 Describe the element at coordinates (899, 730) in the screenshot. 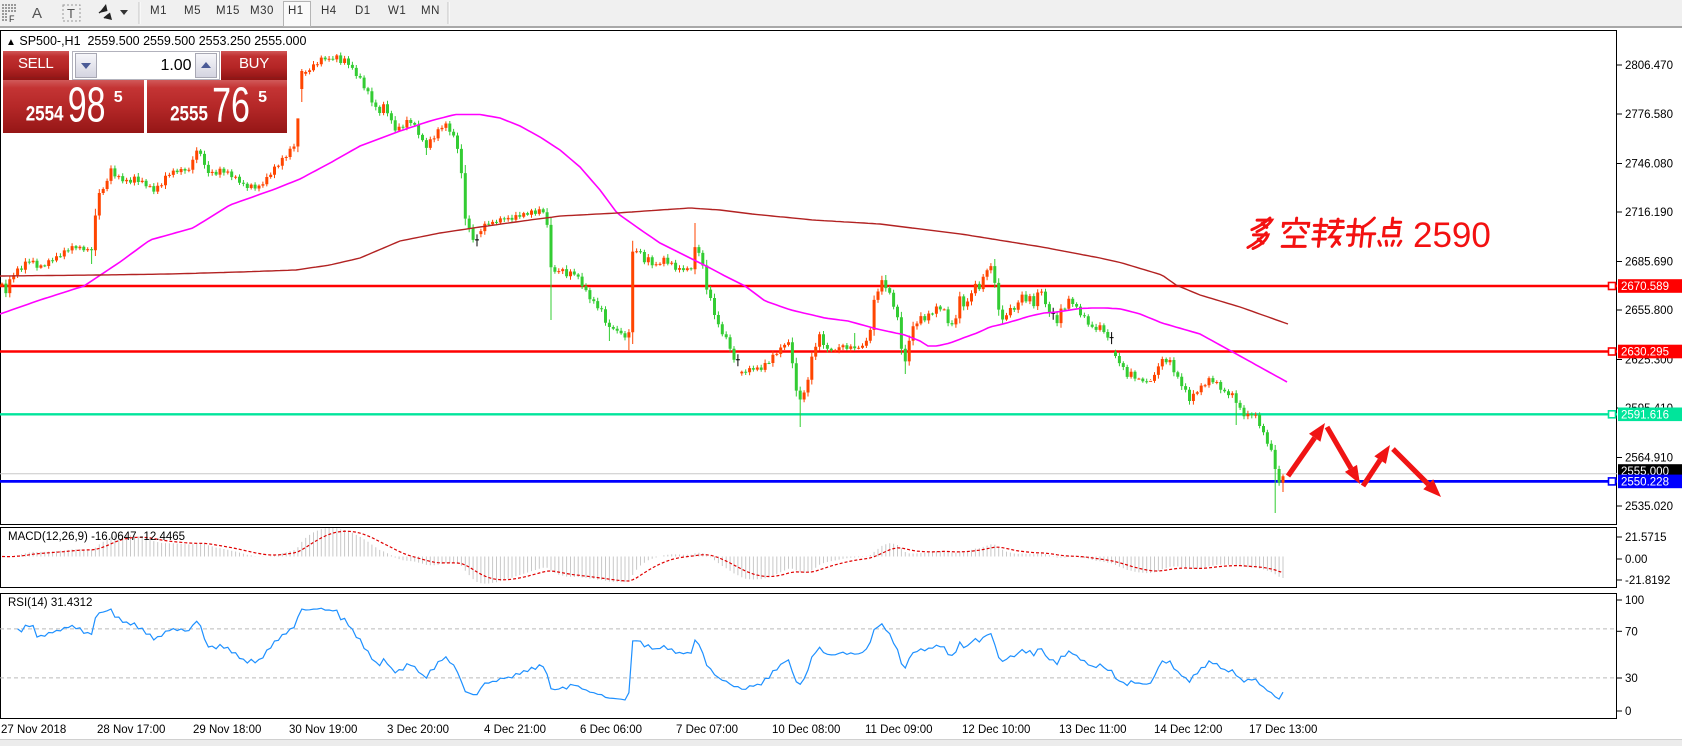

I see `svg-text: 11 Dec 09:00` at that location.